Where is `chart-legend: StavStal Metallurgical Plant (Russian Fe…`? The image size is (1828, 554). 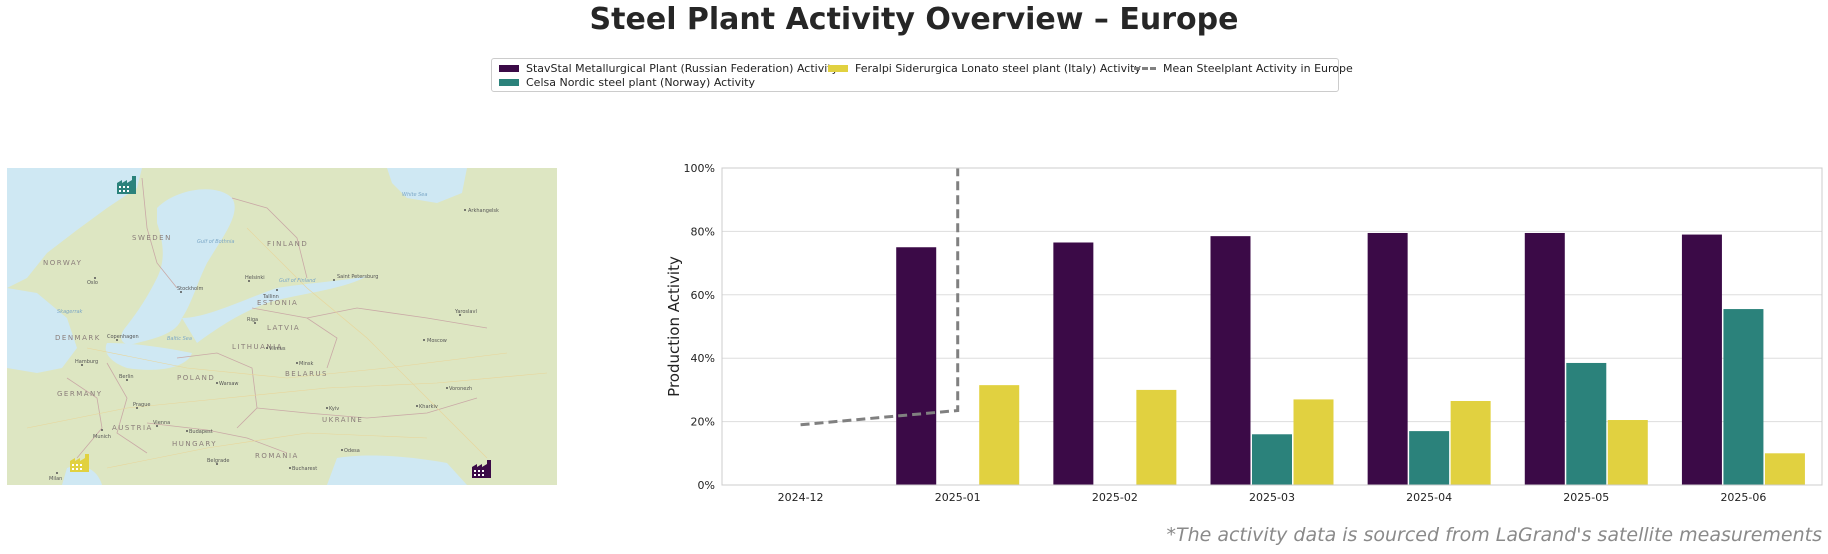 chart-legend: StavStal Metallurgical Plant (Russian Fe… is located at coordinates (922, 75).